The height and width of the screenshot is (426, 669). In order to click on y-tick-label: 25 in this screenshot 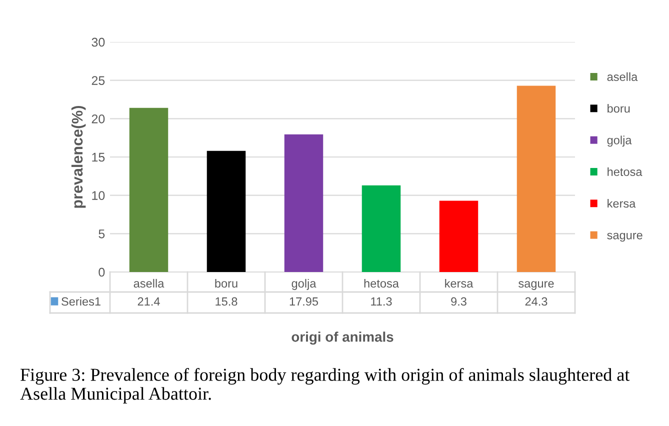, I will do `click(98, 80)`.